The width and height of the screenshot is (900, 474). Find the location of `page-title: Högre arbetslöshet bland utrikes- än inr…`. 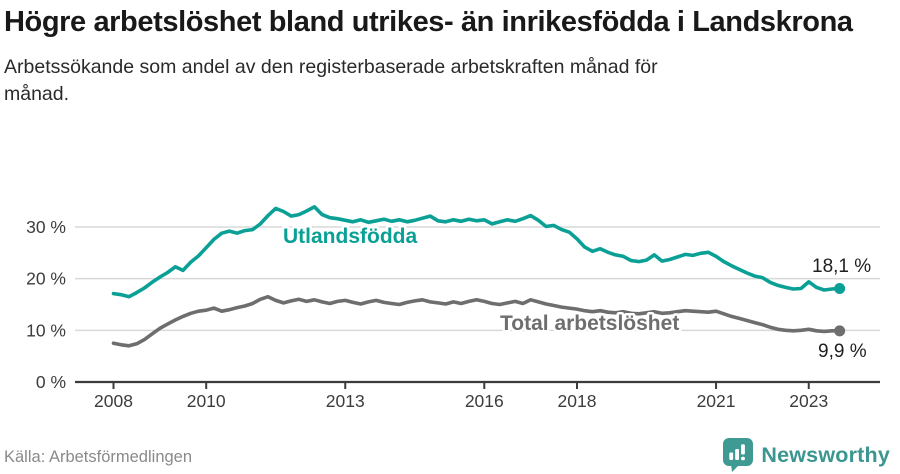

page-title: Högre arbetslöshet bland utrikes- än inr… is located at coordinates (428, 22).